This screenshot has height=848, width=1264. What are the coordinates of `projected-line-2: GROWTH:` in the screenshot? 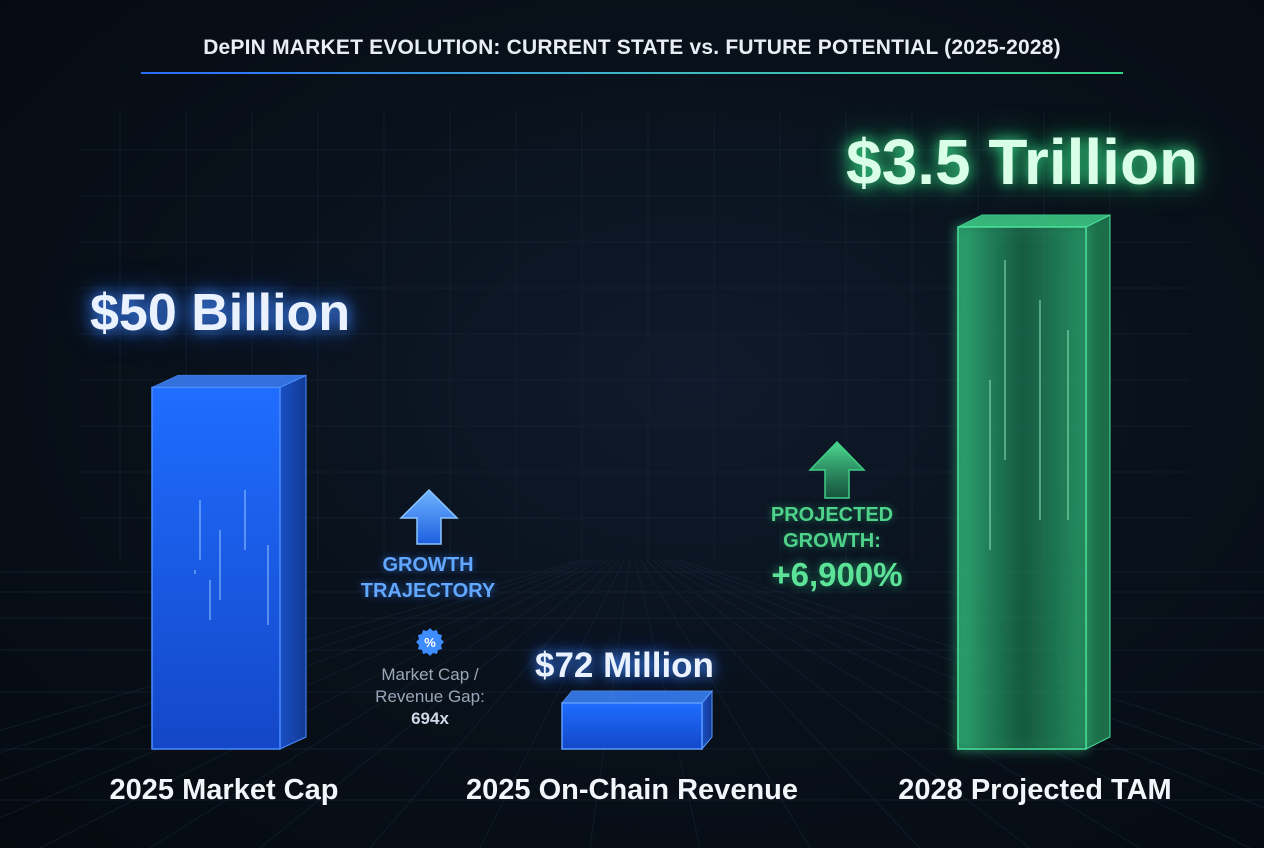 It's located at (832, 541).